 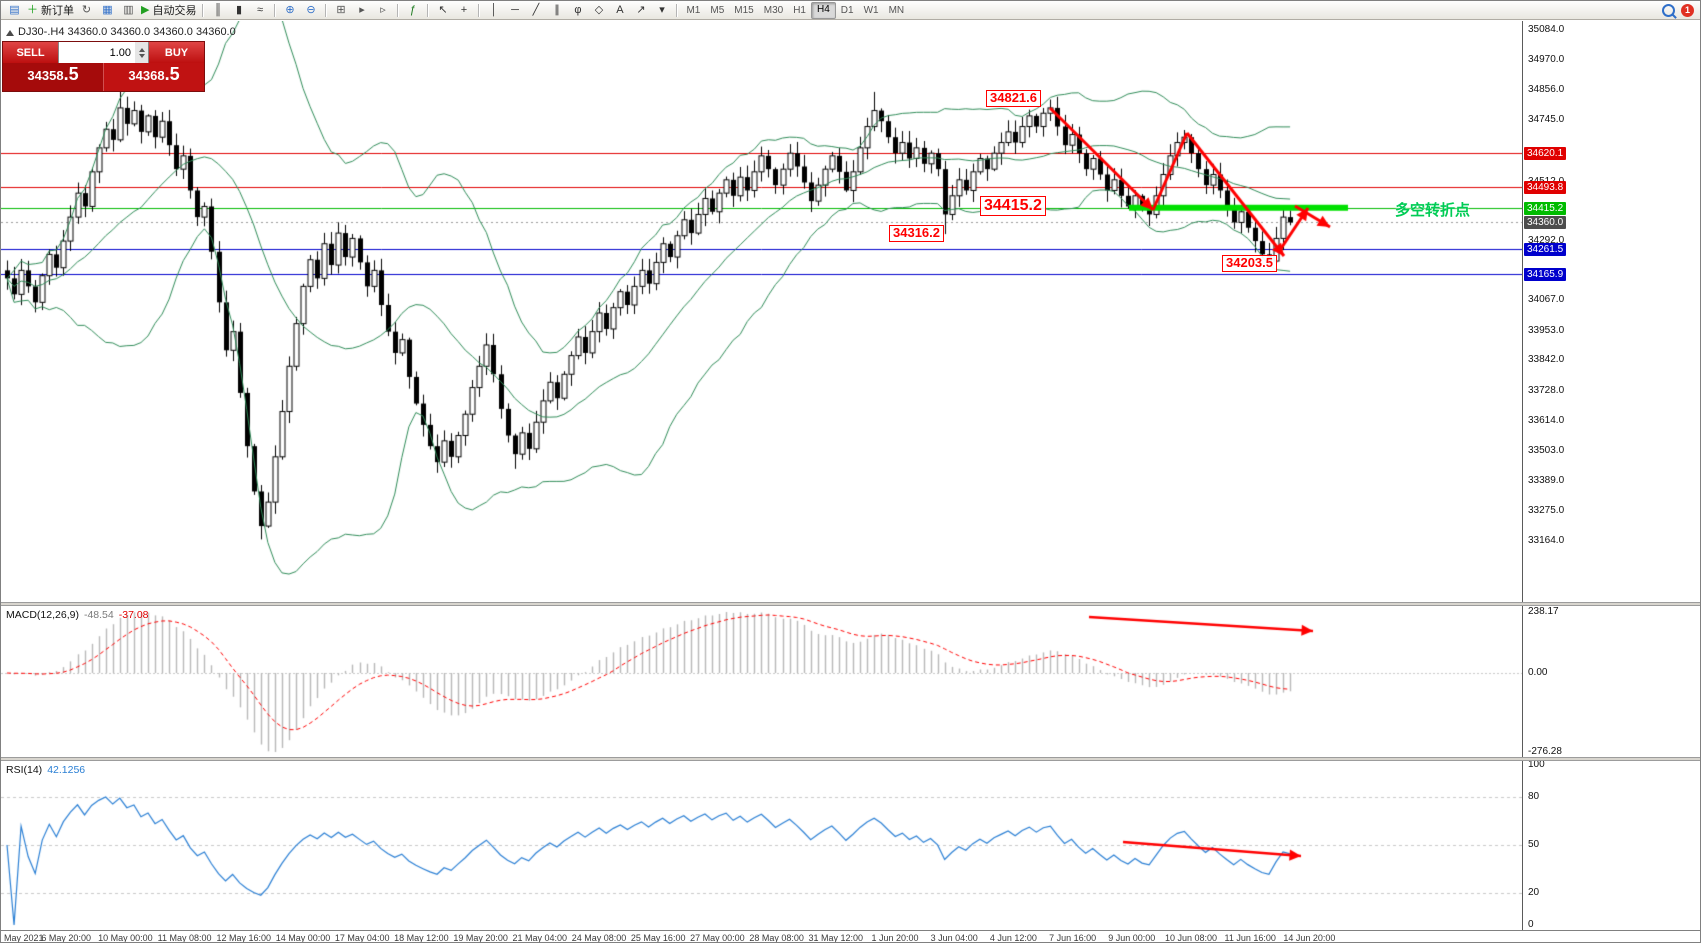 I want to click on timeframe-h4-button: H4, so click(x=823, y=10).